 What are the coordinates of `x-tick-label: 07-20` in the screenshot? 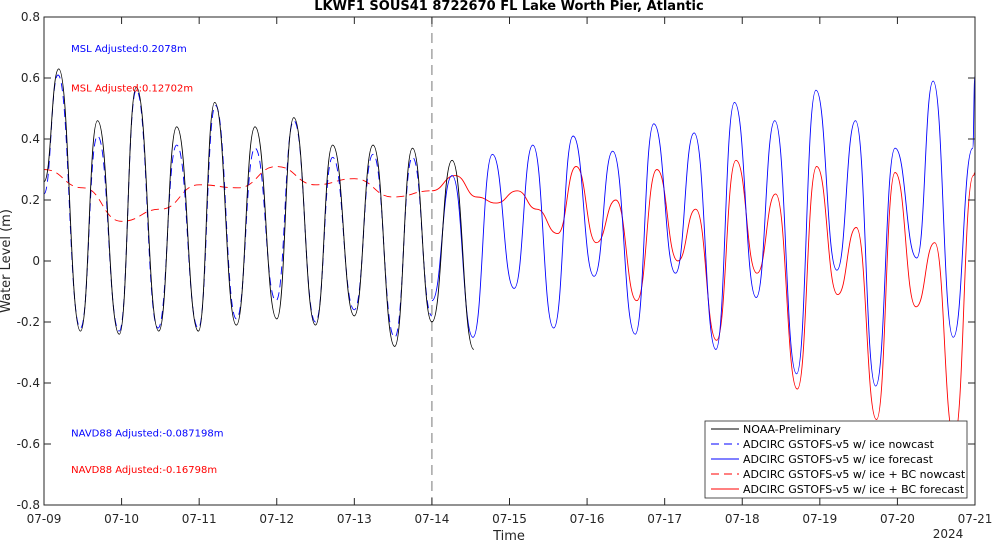 It's located at (897, 519).